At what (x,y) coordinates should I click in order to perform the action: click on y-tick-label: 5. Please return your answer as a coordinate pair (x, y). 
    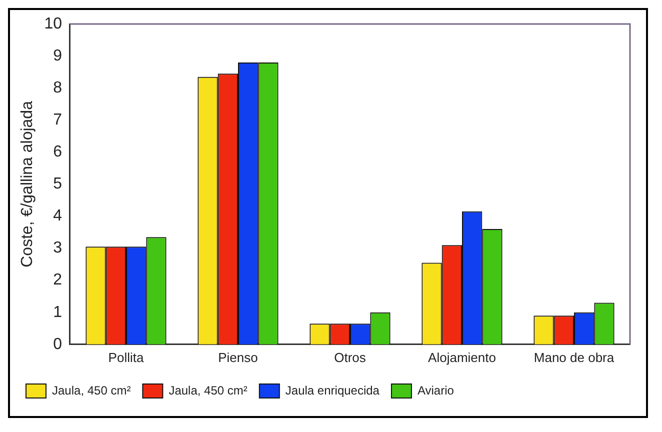
    Looking at the image, I should click on (57, 184).